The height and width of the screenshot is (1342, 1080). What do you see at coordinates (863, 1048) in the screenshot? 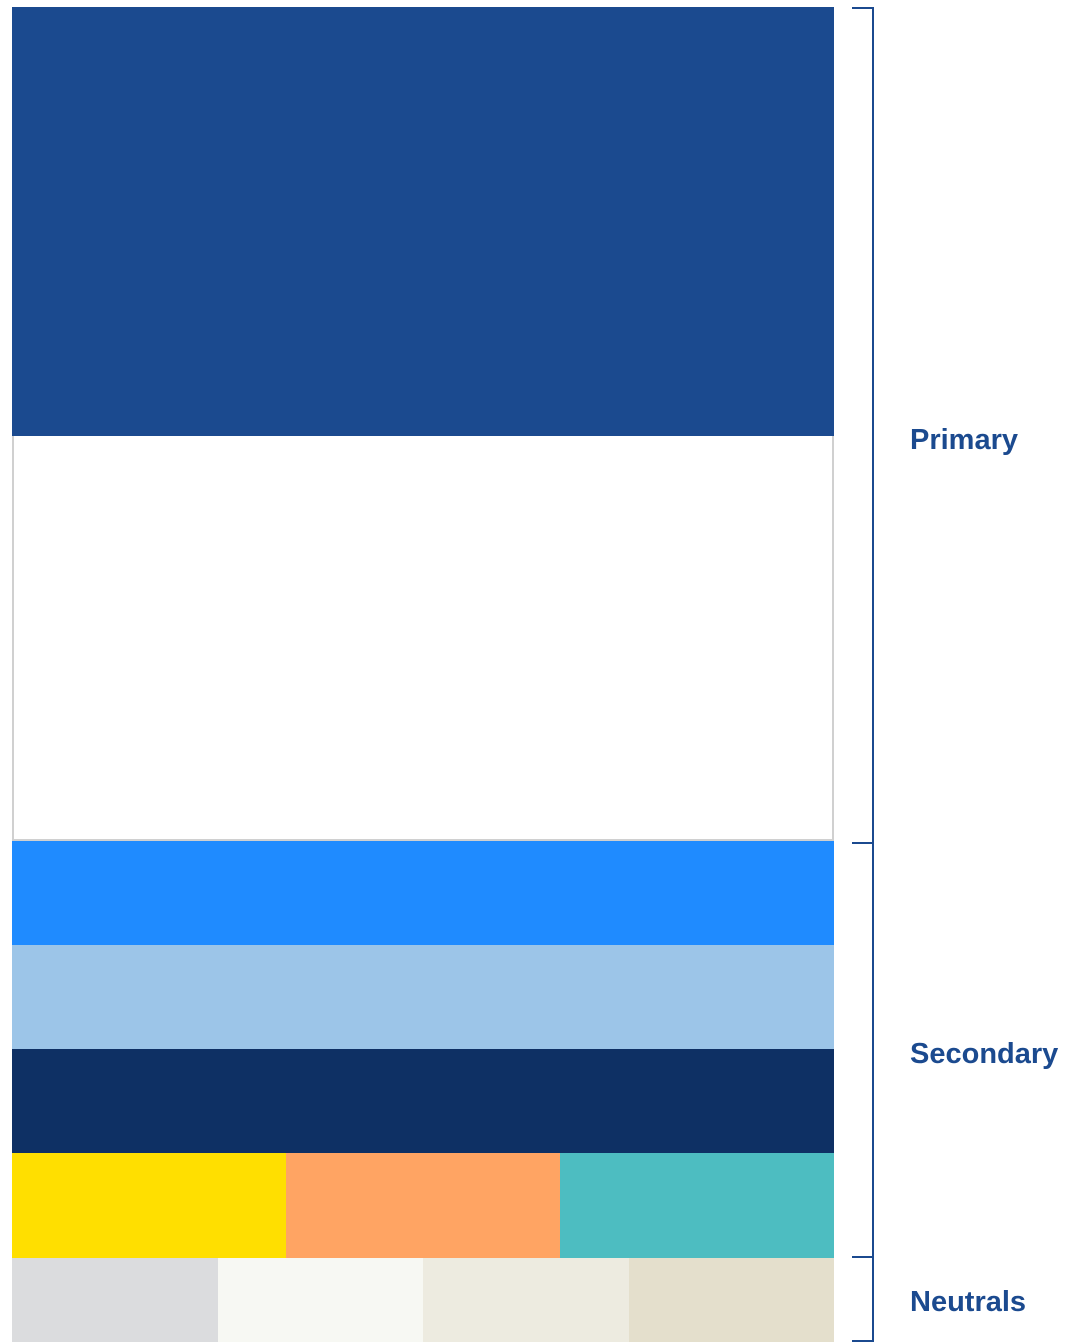
I see `secondary-bracket` at bounding box center [863, 1048].